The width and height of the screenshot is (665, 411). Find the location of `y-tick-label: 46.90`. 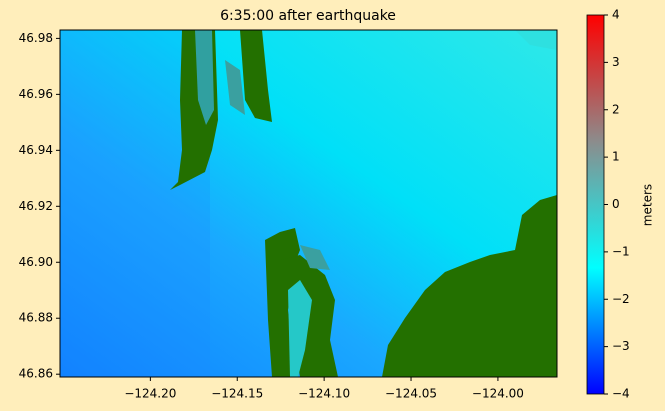

y-tick-label: 46.90 is located at coordinates (36, 262).